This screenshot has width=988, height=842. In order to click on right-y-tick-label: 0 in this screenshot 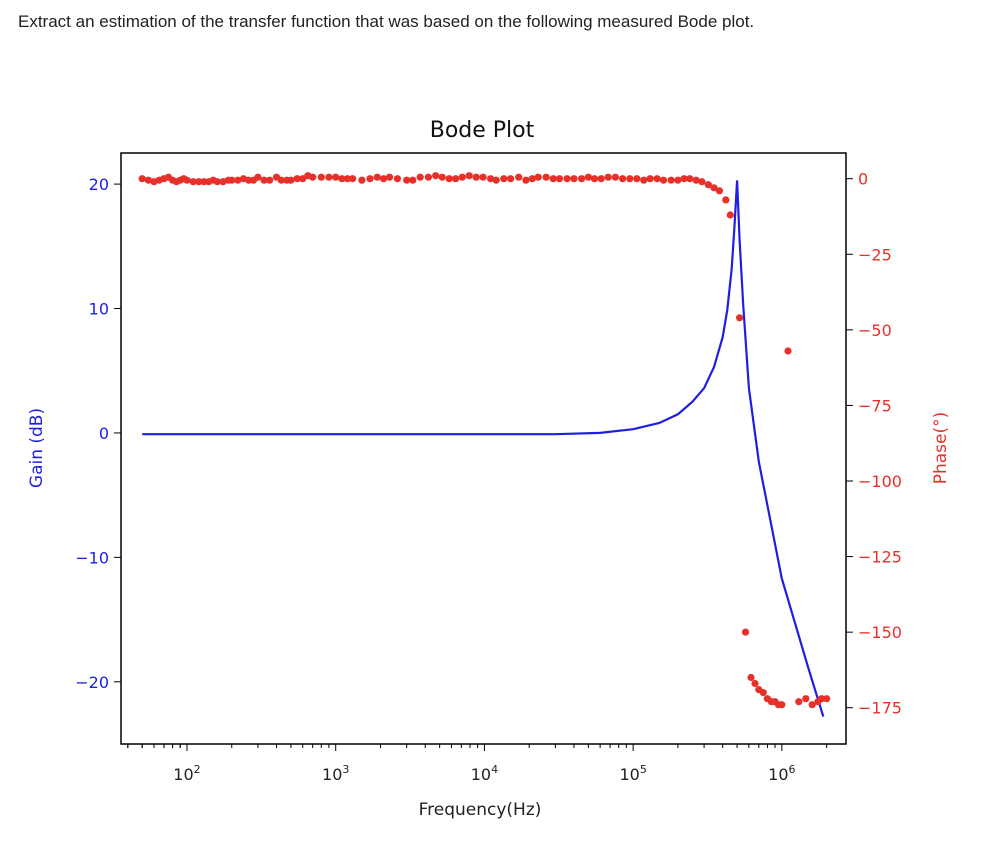, I will do `click(863, 179)`.